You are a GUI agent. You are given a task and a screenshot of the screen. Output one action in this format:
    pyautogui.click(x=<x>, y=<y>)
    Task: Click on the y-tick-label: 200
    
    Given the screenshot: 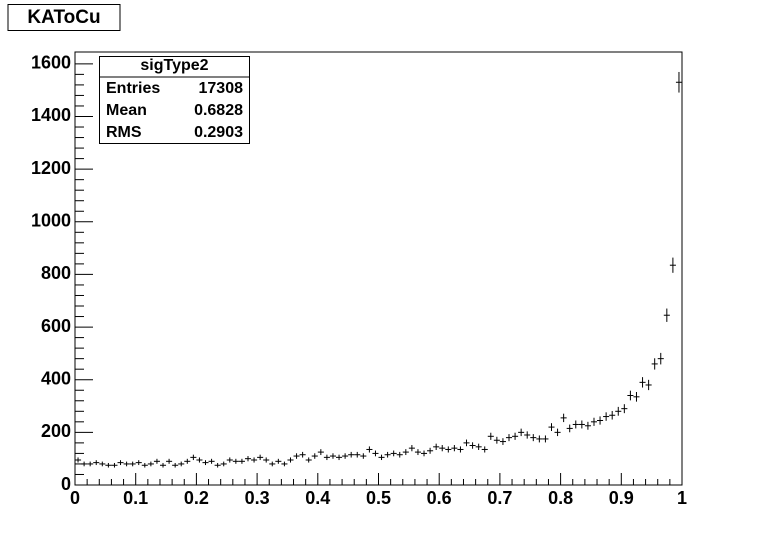 What is the action you would take?
    pyautogui.click(x=56, y=431)
    